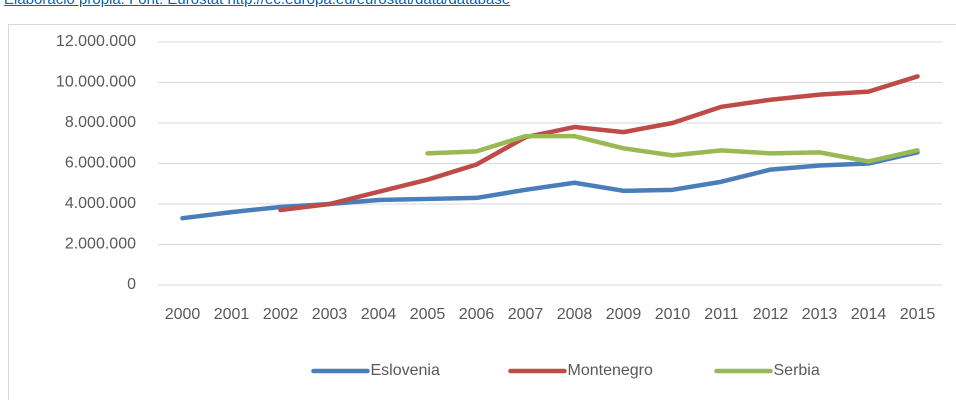 The width and height of the screenshot is (956, 400). What do you see at coordinates (96, 82) in the screenshot?
I see `y-tick-label: 10.000.000` at bounding box center [96, 82].